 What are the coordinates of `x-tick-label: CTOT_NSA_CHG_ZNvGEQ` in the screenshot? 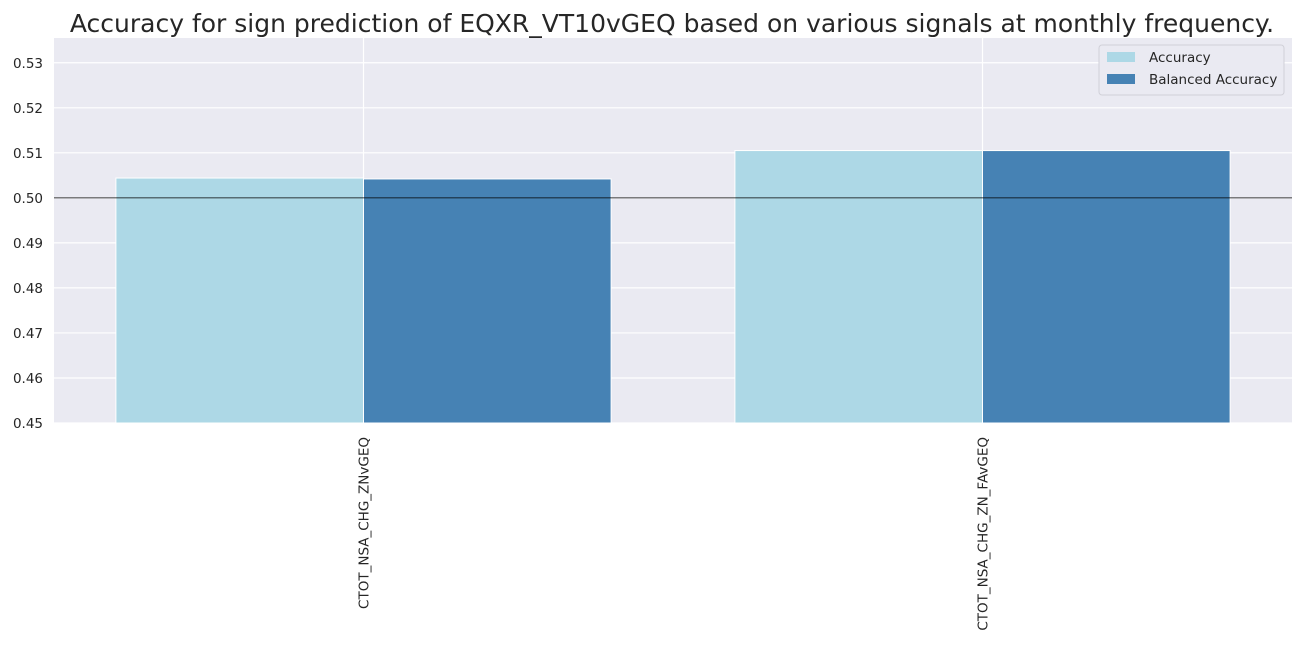 It's located at (365, 523).